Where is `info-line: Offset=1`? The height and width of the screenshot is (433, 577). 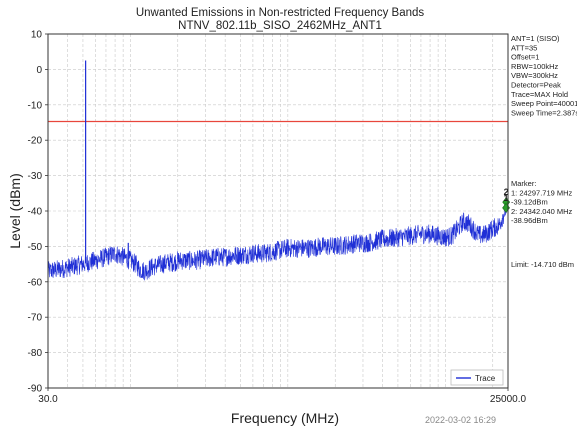 info-line: Offset=1 is located at coordinates (525, 57).